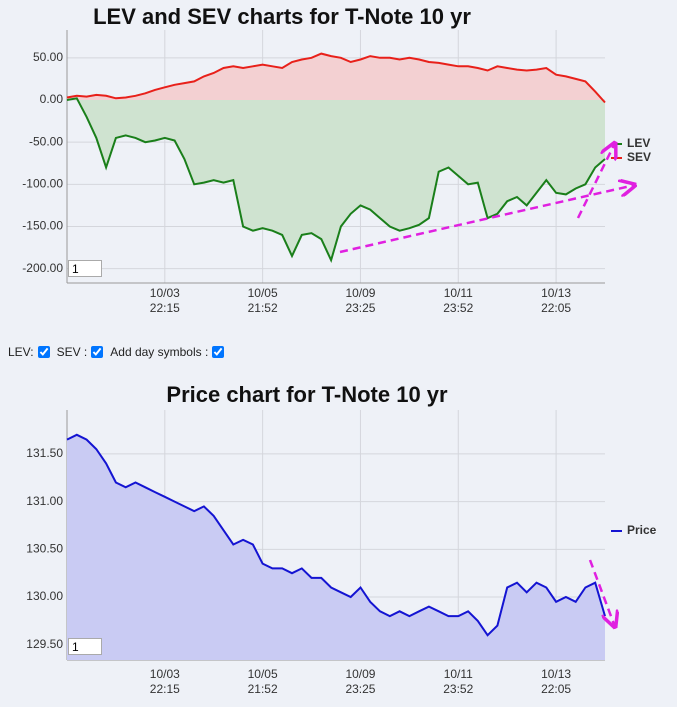 The height and width of the screenshot is (707, 677). Describe the element at coordinates (43, 352) in the screenshot. I see `lev-checkbox` at that location.